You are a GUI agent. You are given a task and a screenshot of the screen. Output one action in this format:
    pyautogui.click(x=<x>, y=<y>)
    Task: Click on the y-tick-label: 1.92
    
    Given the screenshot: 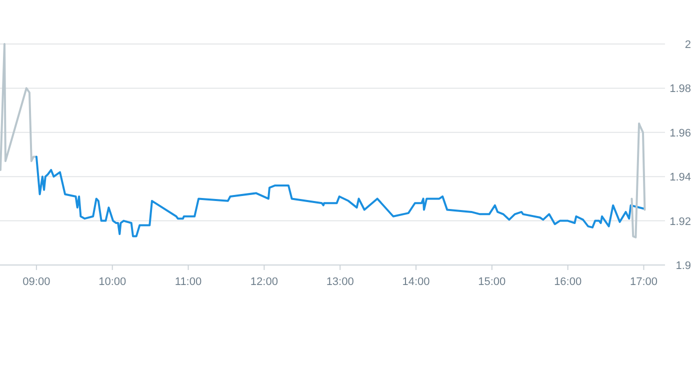 What is the action you would take?
    pyautogui.click(x=680, y=222)
    